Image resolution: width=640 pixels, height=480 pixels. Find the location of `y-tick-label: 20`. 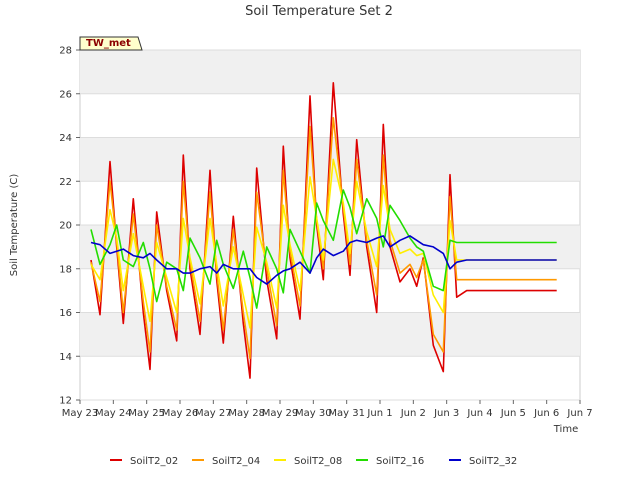

y-tick-label: 20 is located at coordinates (65, 226).